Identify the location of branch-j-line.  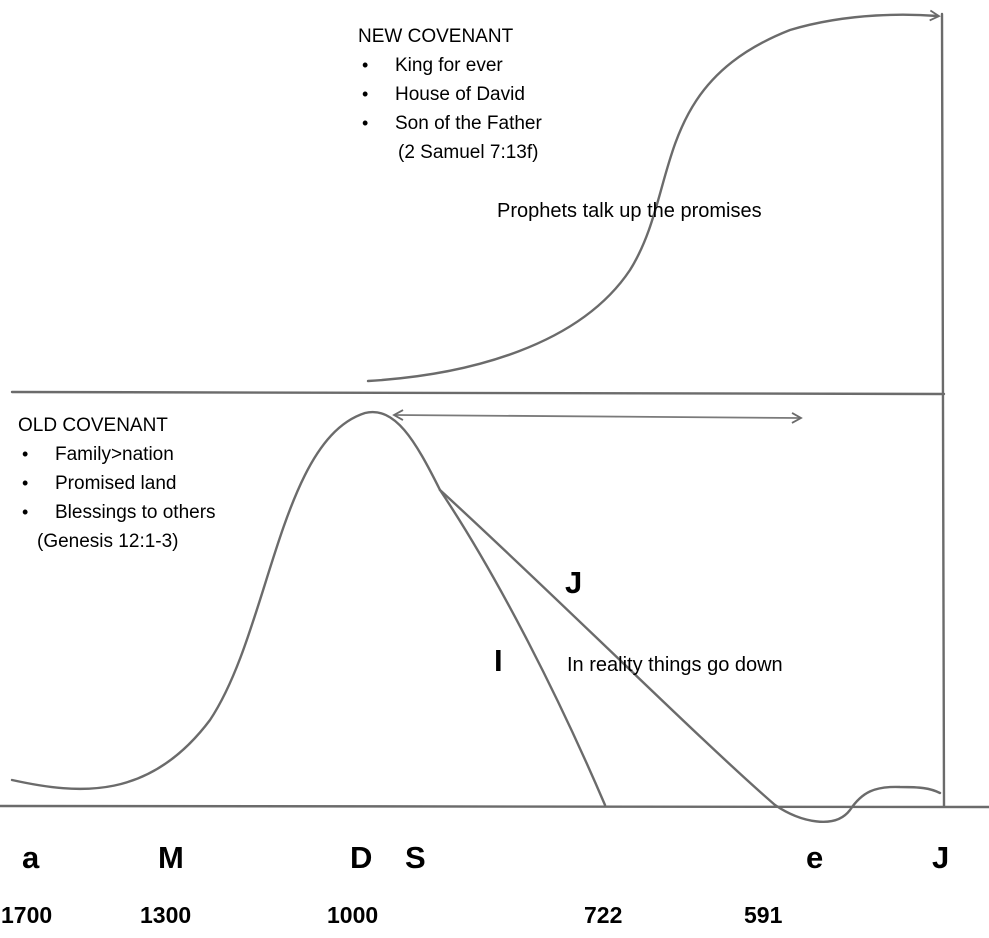
(607, 647).